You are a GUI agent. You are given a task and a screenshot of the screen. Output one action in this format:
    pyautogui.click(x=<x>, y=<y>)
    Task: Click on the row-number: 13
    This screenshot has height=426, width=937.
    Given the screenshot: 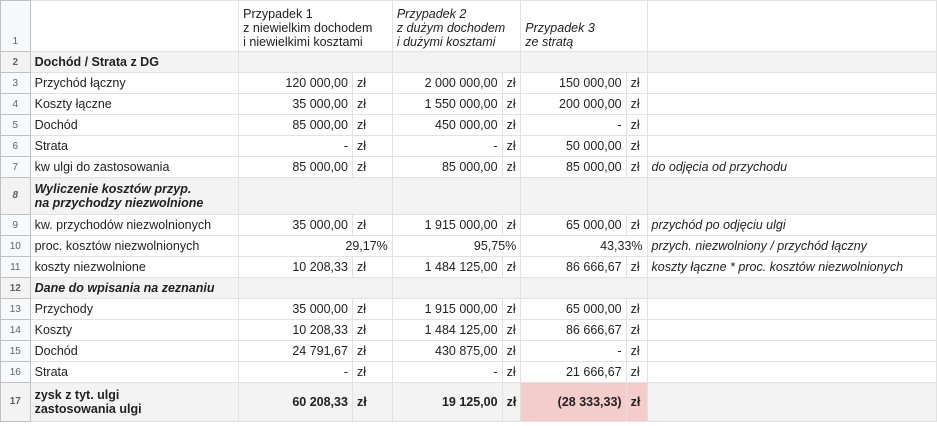 What is the action you would take?
    pyautogui.click(x=15, y=309)
    